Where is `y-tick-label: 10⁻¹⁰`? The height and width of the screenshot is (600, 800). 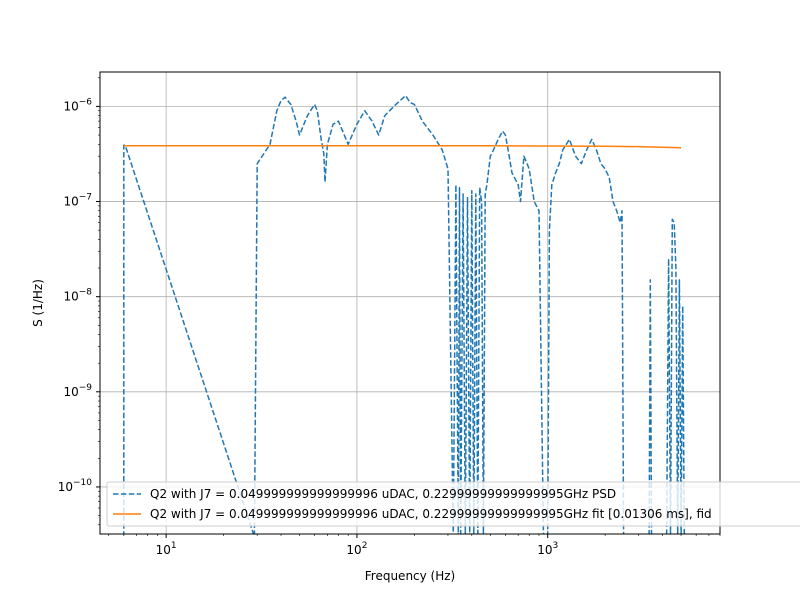 y-tick-label: 10⁻¹⁰ is located at coordinates (75, 486).